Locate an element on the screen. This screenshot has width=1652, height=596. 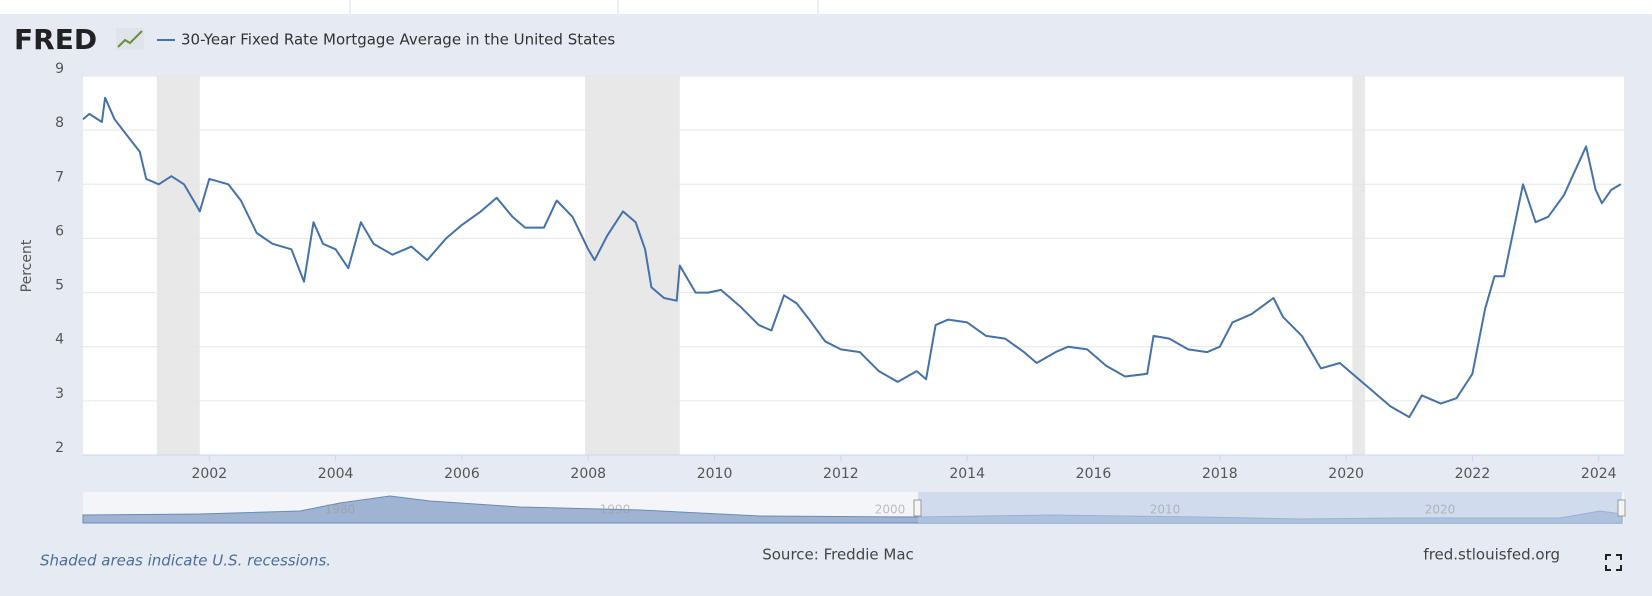
x-tick-label: 2008 is located at coordinates (588, 474).